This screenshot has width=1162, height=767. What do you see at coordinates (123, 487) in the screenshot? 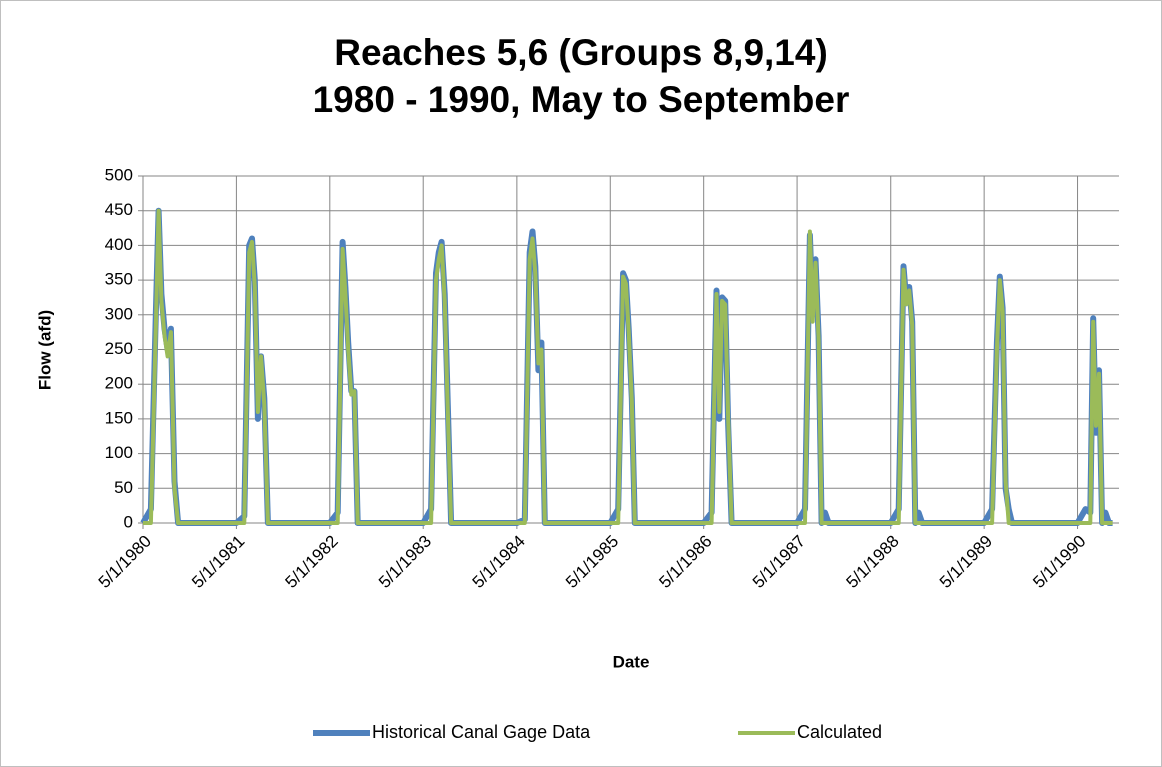
I see `y-tick-label: 50` at bounding box center [123, 487].